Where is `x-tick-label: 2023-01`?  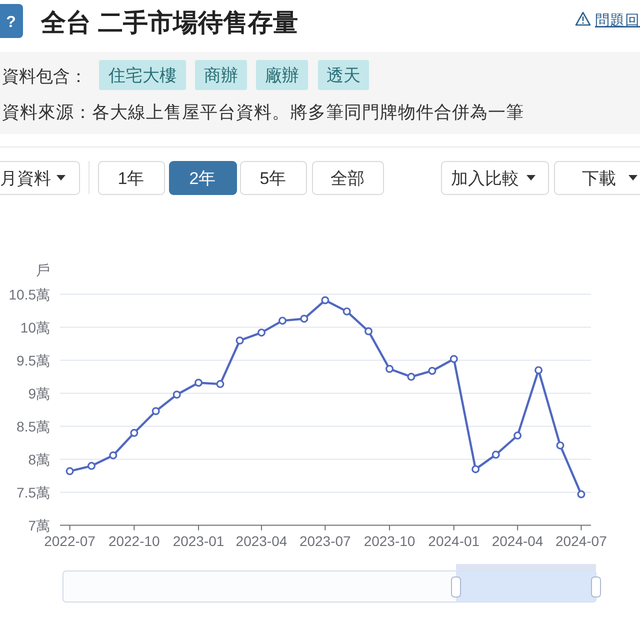
x-tick-label: 2023-01 is located at coordinates (198, 541).